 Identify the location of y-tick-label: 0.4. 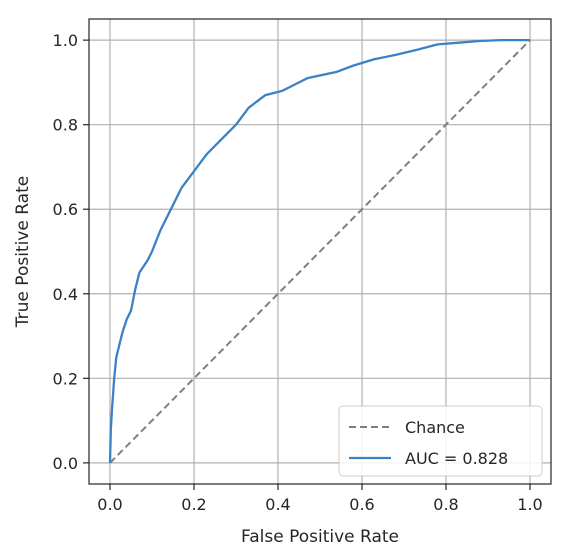
(65, 294).